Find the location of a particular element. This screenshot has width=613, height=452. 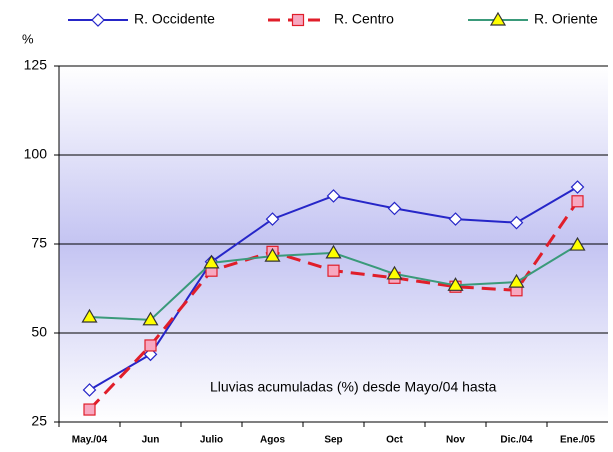

x-tick-label: Sep is located at coordinates (333, 440).